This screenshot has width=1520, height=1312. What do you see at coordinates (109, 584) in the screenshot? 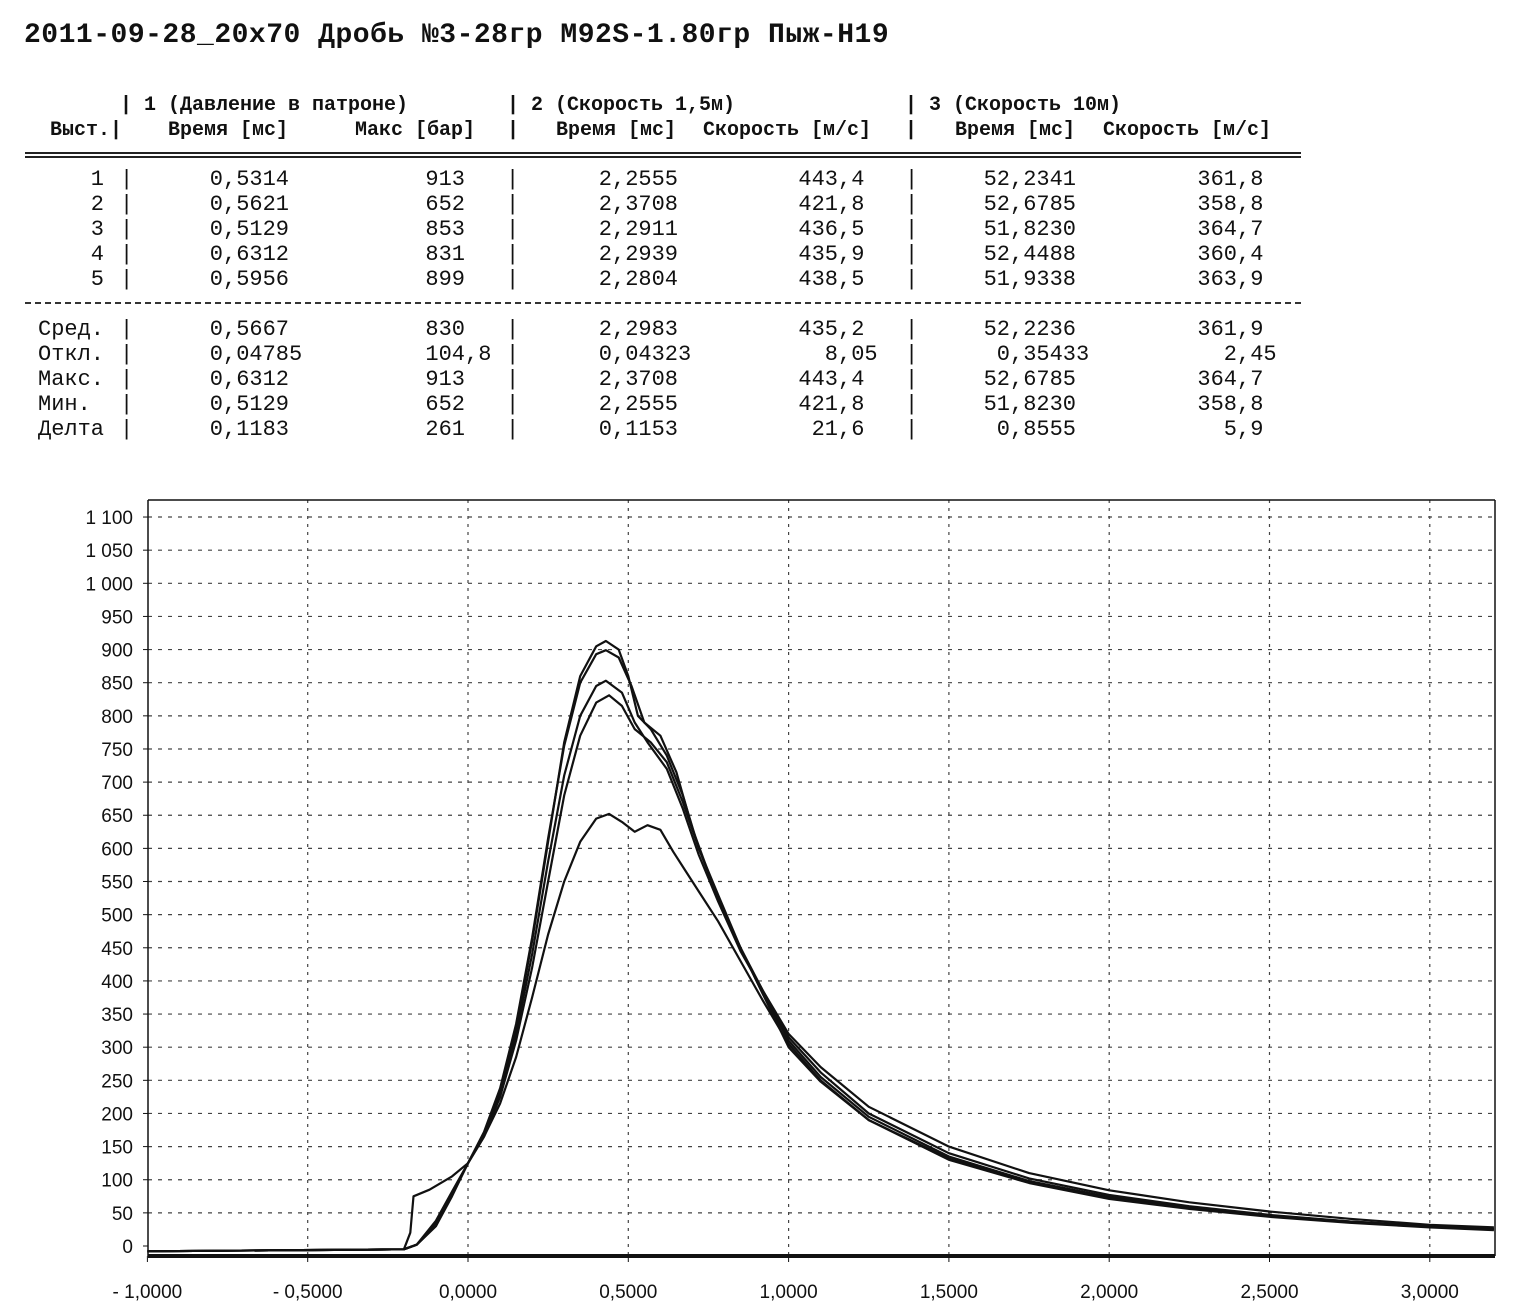
I see `y-tick-label: 1 000` at bounding box center [109, 584].